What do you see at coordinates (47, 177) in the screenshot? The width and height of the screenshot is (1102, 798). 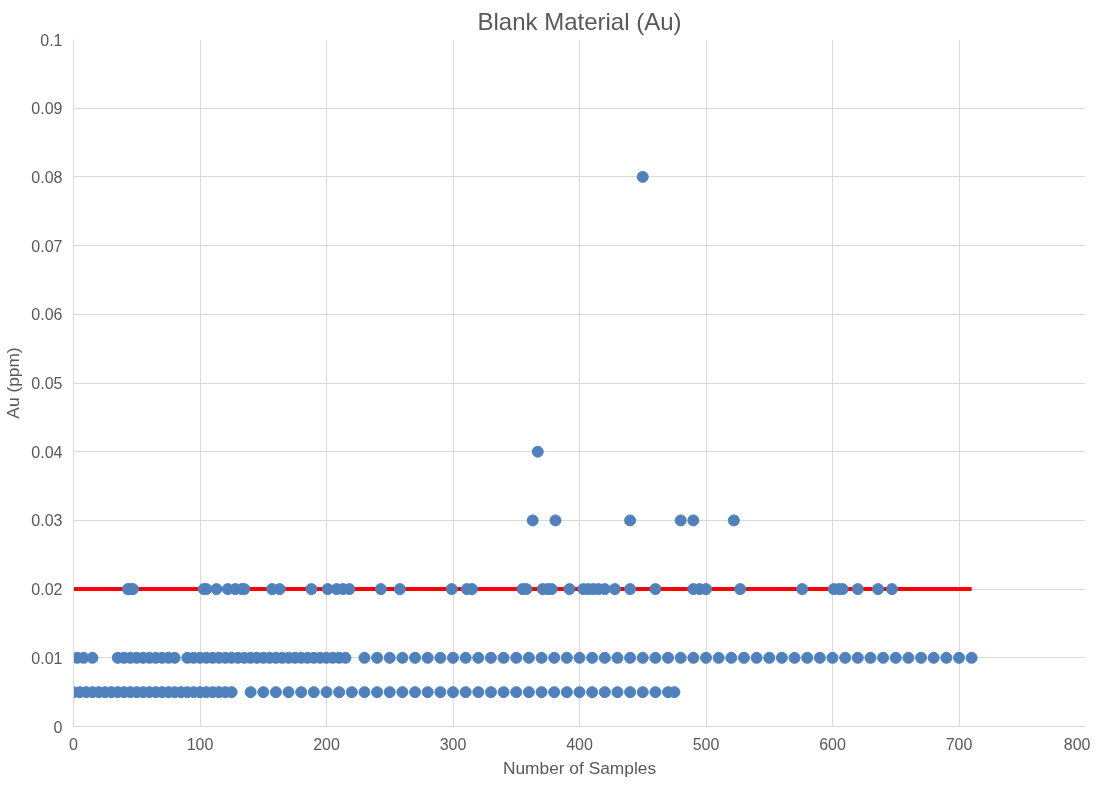 I see `y-tick-label: 0.08` at bounding box center [47, 177].